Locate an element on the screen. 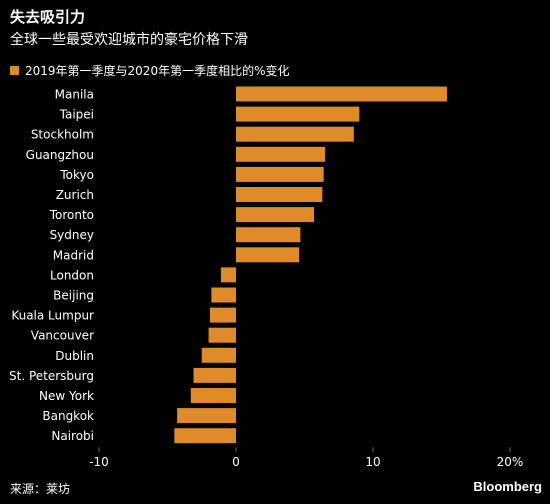  bar-dublin is located at coordinates (218, 355).